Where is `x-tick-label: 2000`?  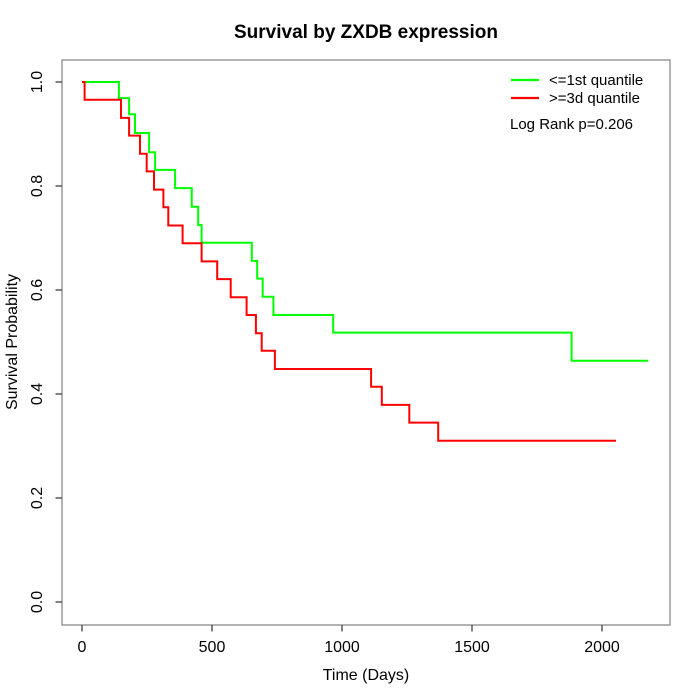
x-tick-label: 2000 is located at coordinates (602, 647).